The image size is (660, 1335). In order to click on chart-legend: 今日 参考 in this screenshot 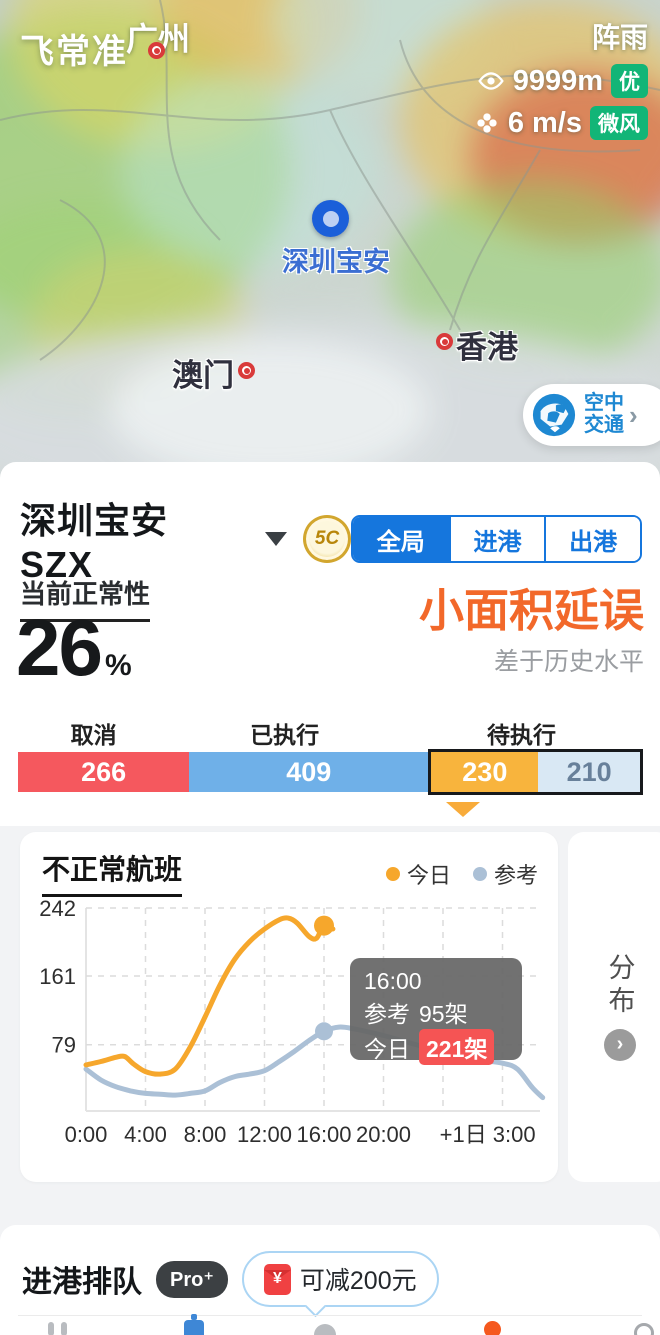, I will do `click(461, 874)`.